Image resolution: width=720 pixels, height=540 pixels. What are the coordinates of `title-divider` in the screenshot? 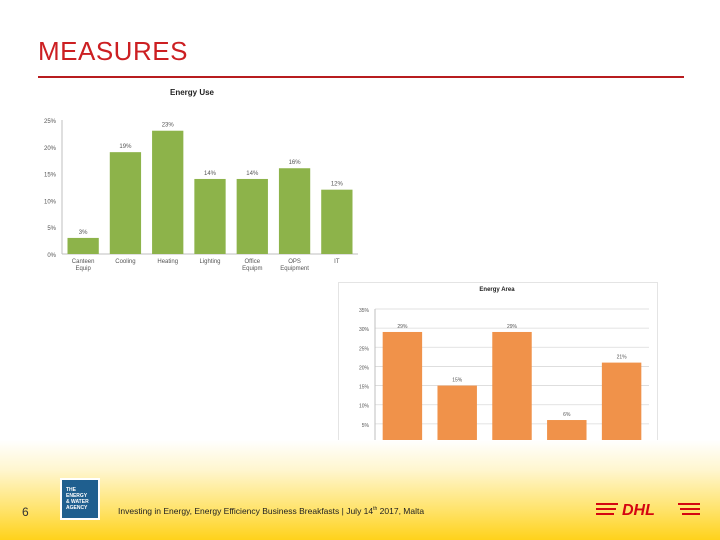 It's located at (361, 77).